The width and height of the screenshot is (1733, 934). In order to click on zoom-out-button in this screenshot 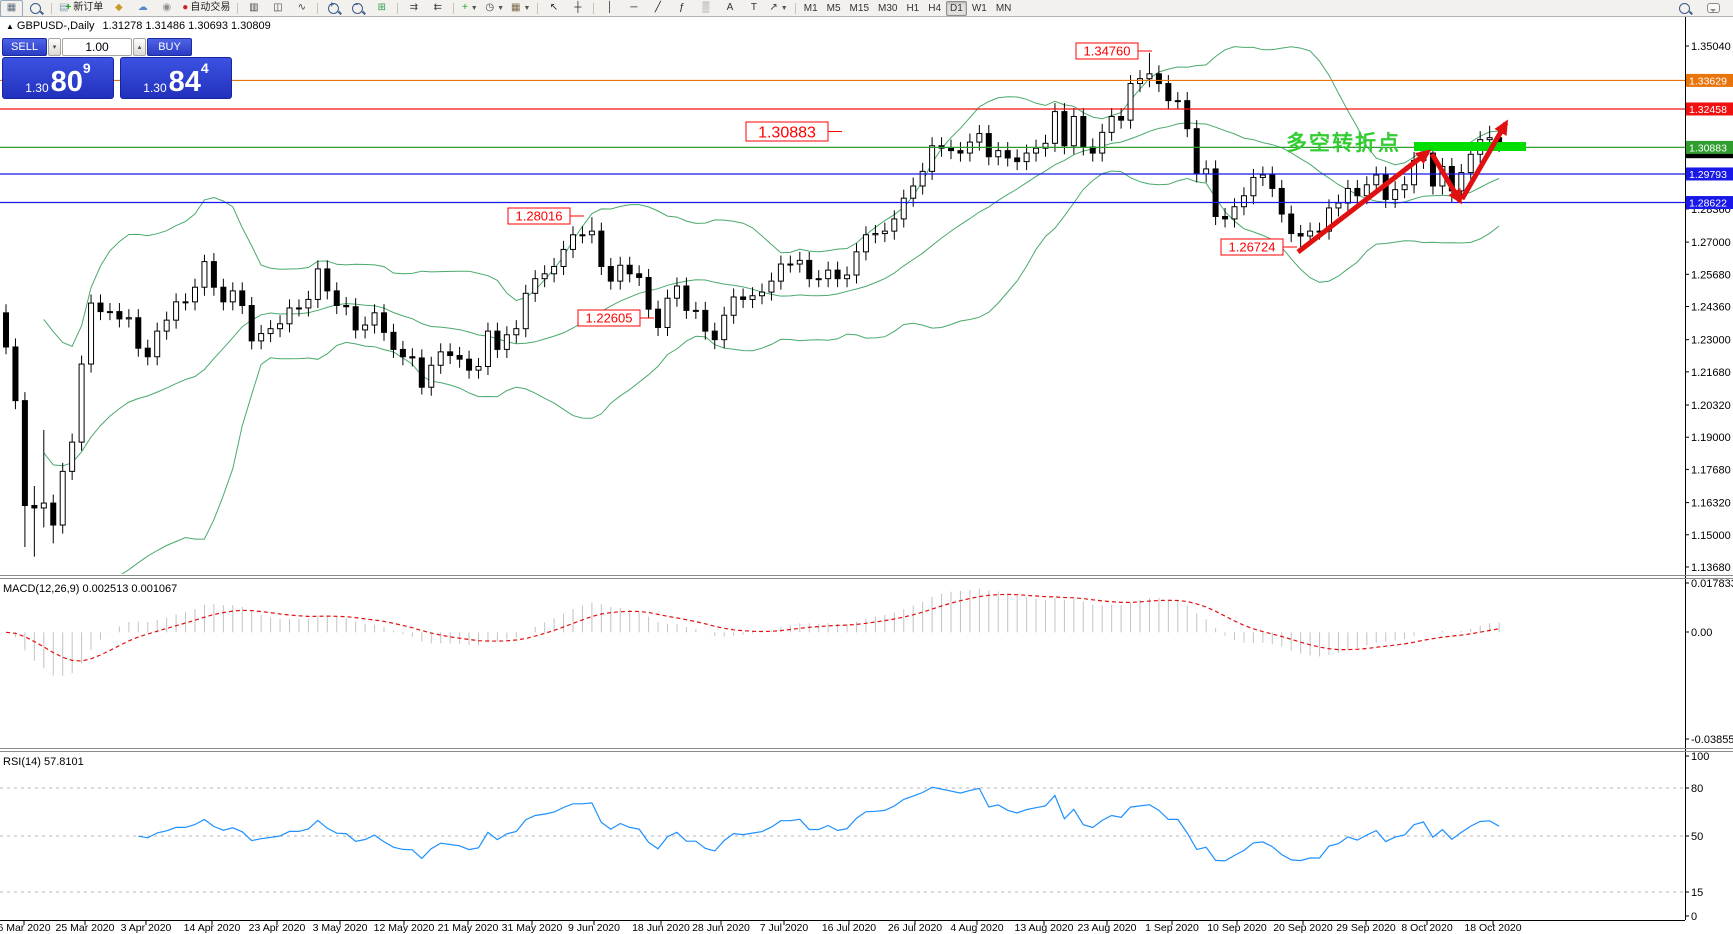, I will do `click(357, 8)`.